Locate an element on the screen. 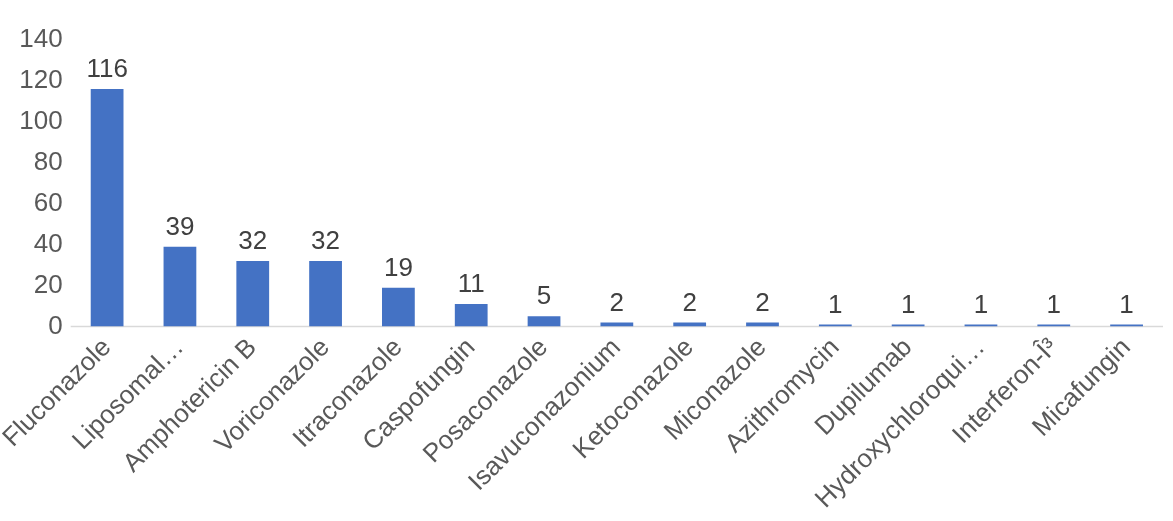 This screenshot has width=1173, height=521. y-tick-label: 60 is located at coordinates (48, 201).